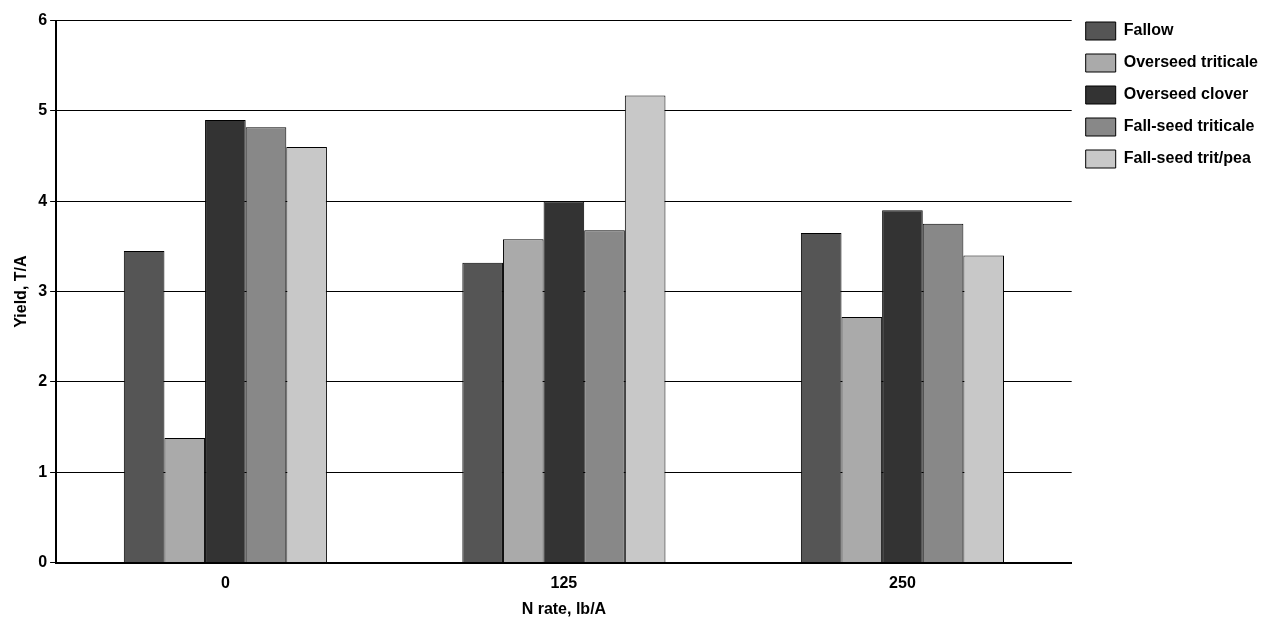 This screenshot has height=633, width=1280. What do you see at coordinates (43, 471) in the screenshot?
I see `y-tick-label: 1` at bounding box center [43, 471].